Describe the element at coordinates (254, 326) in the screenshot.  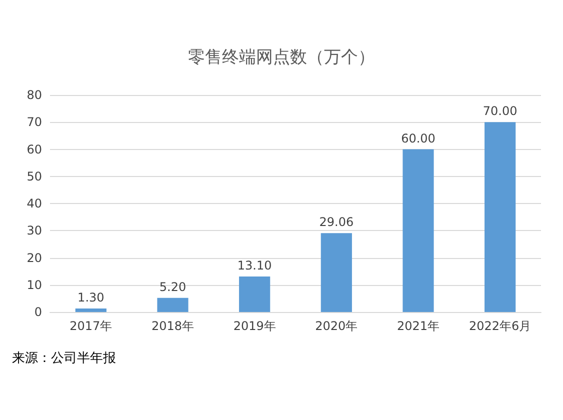
I see `x-tick-label: 2019年` at that location.